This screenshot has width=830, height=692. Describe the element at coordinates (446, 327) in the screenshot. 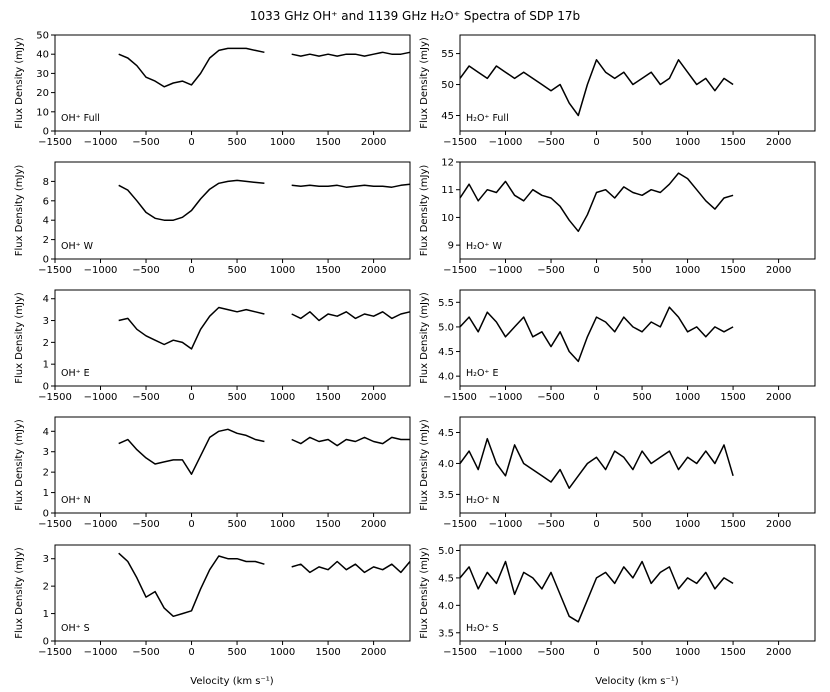

I see `y-tick-label: 5.0` at that location.